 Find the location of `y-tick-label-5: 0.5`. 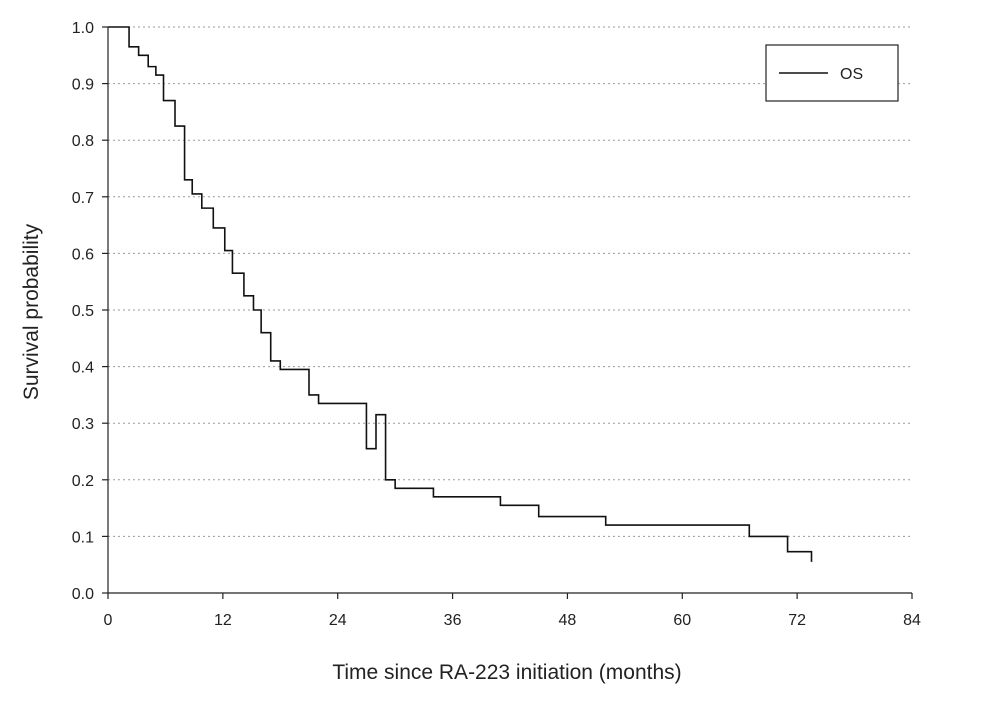

y-tick-label-5: 0.5 is located at coordinates (83, 311).